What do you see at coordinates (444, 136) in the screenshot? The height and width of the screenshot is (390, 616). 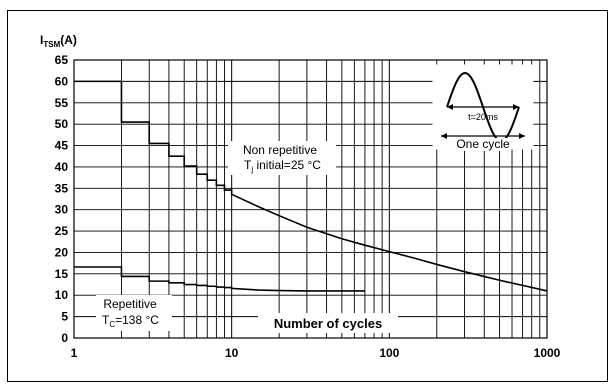 I see `inset-cycle-arrow-left-icon` at bounding box center [444, 136].